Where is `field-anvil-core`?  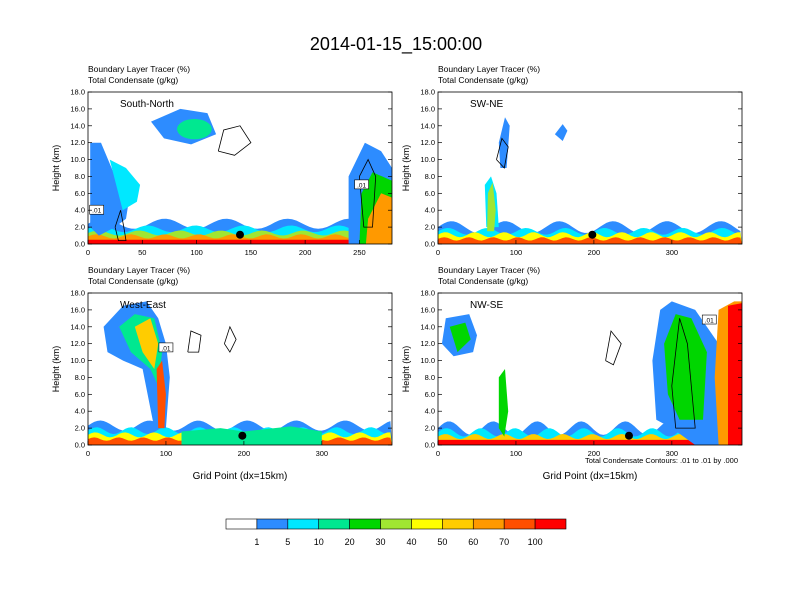
field-anvil-core is located at coordinates (146, 343).